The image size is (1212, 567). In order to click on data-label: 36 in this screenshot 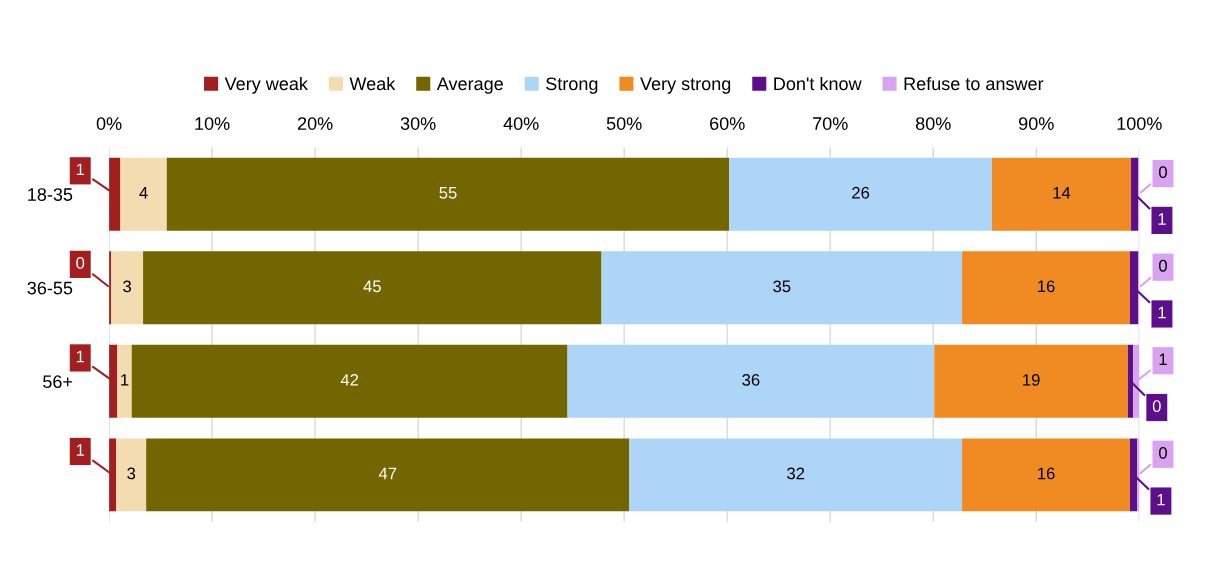, I will do `click(751, 379)`.